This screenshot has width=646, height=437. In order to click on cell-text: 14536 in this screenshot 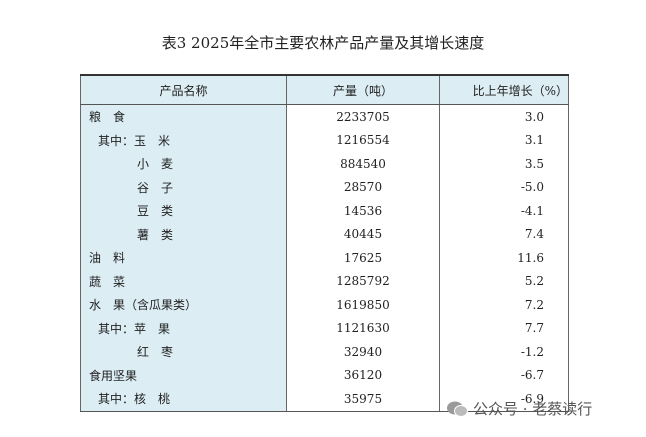, I will do `click(363, 210)`.